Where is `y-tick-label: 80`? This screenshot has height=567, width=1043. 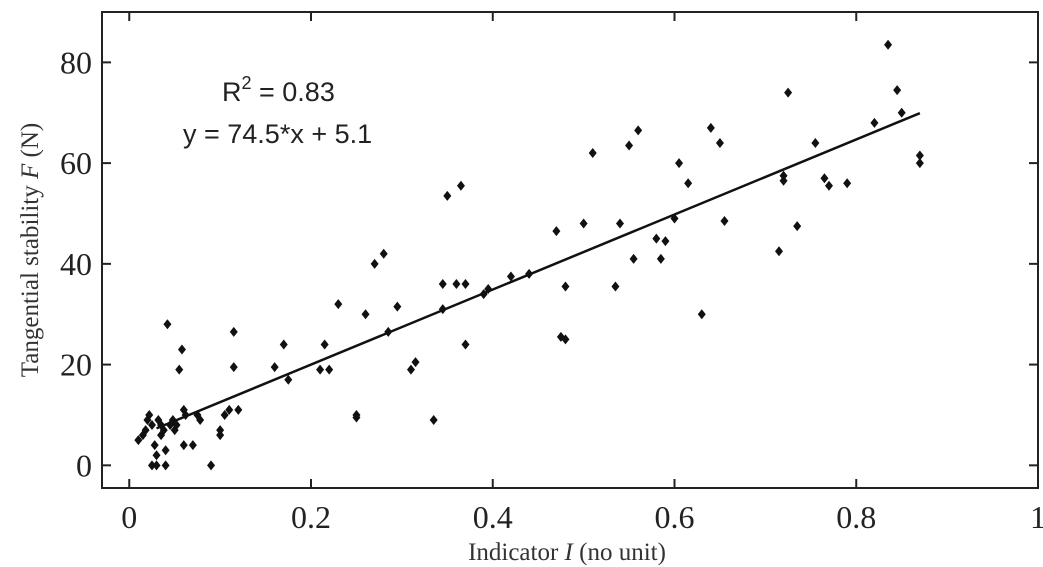 y-tick-label: 80 is located at coordinates (76, 62).